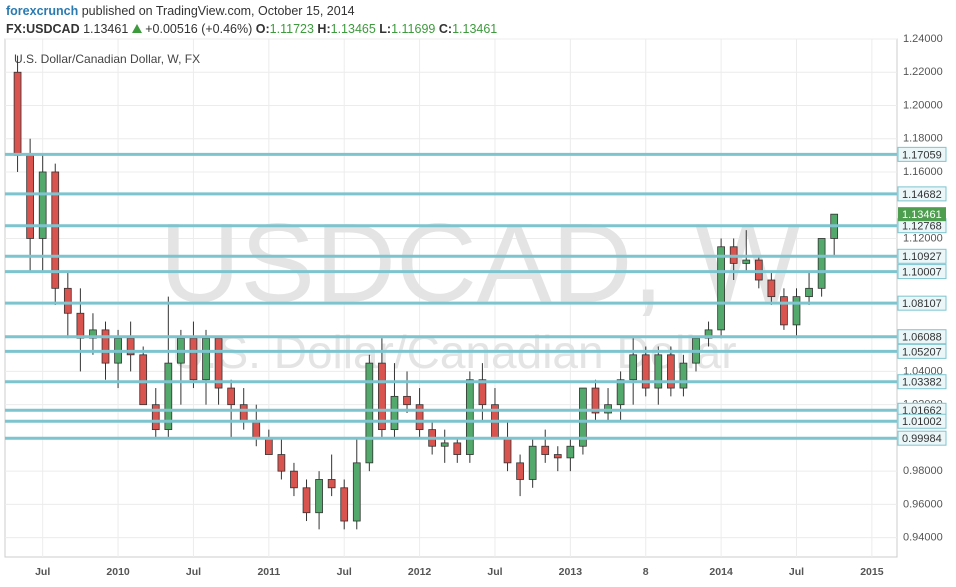  Describe the element at coordinates (324, 29) in the screenshot. I see `ohlc-label: H:` at that location.